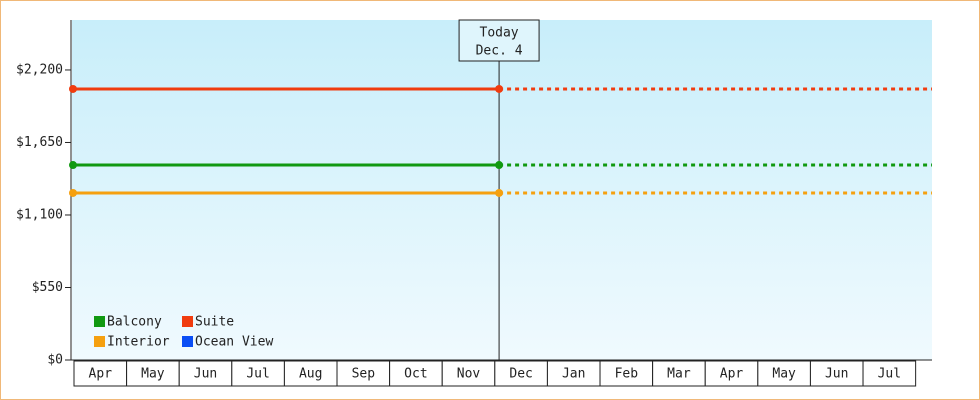 This screenshot has width=980, height=400. Describe the element at coordinates (234, 342) in the screenshot. I see `legend-label: Ocean View` at that location.